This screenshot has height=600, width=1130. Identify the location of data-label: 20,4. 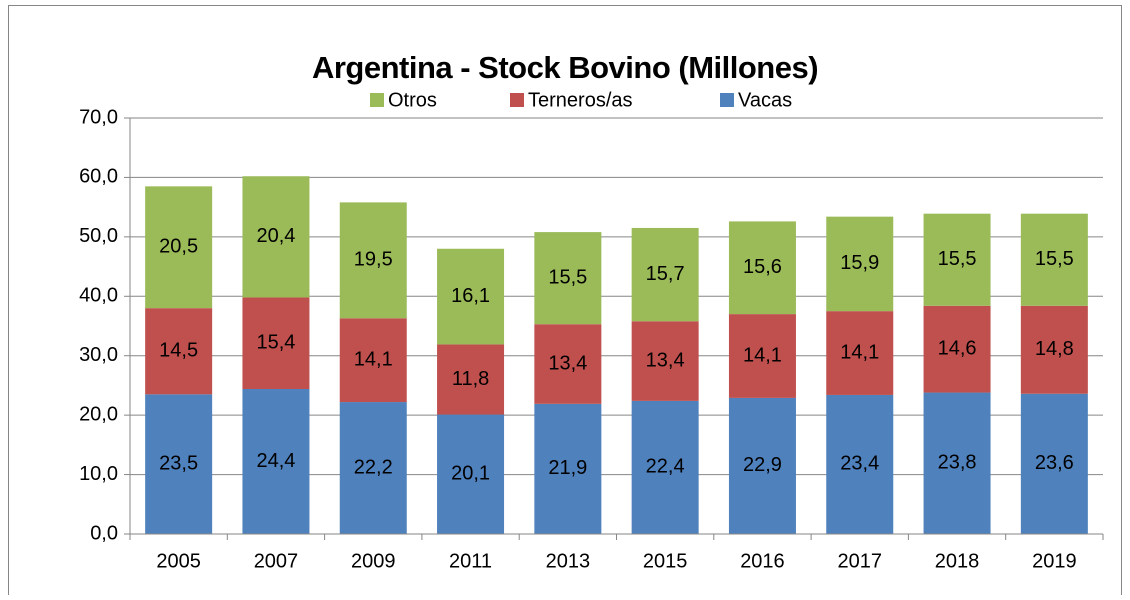
(275, 236).